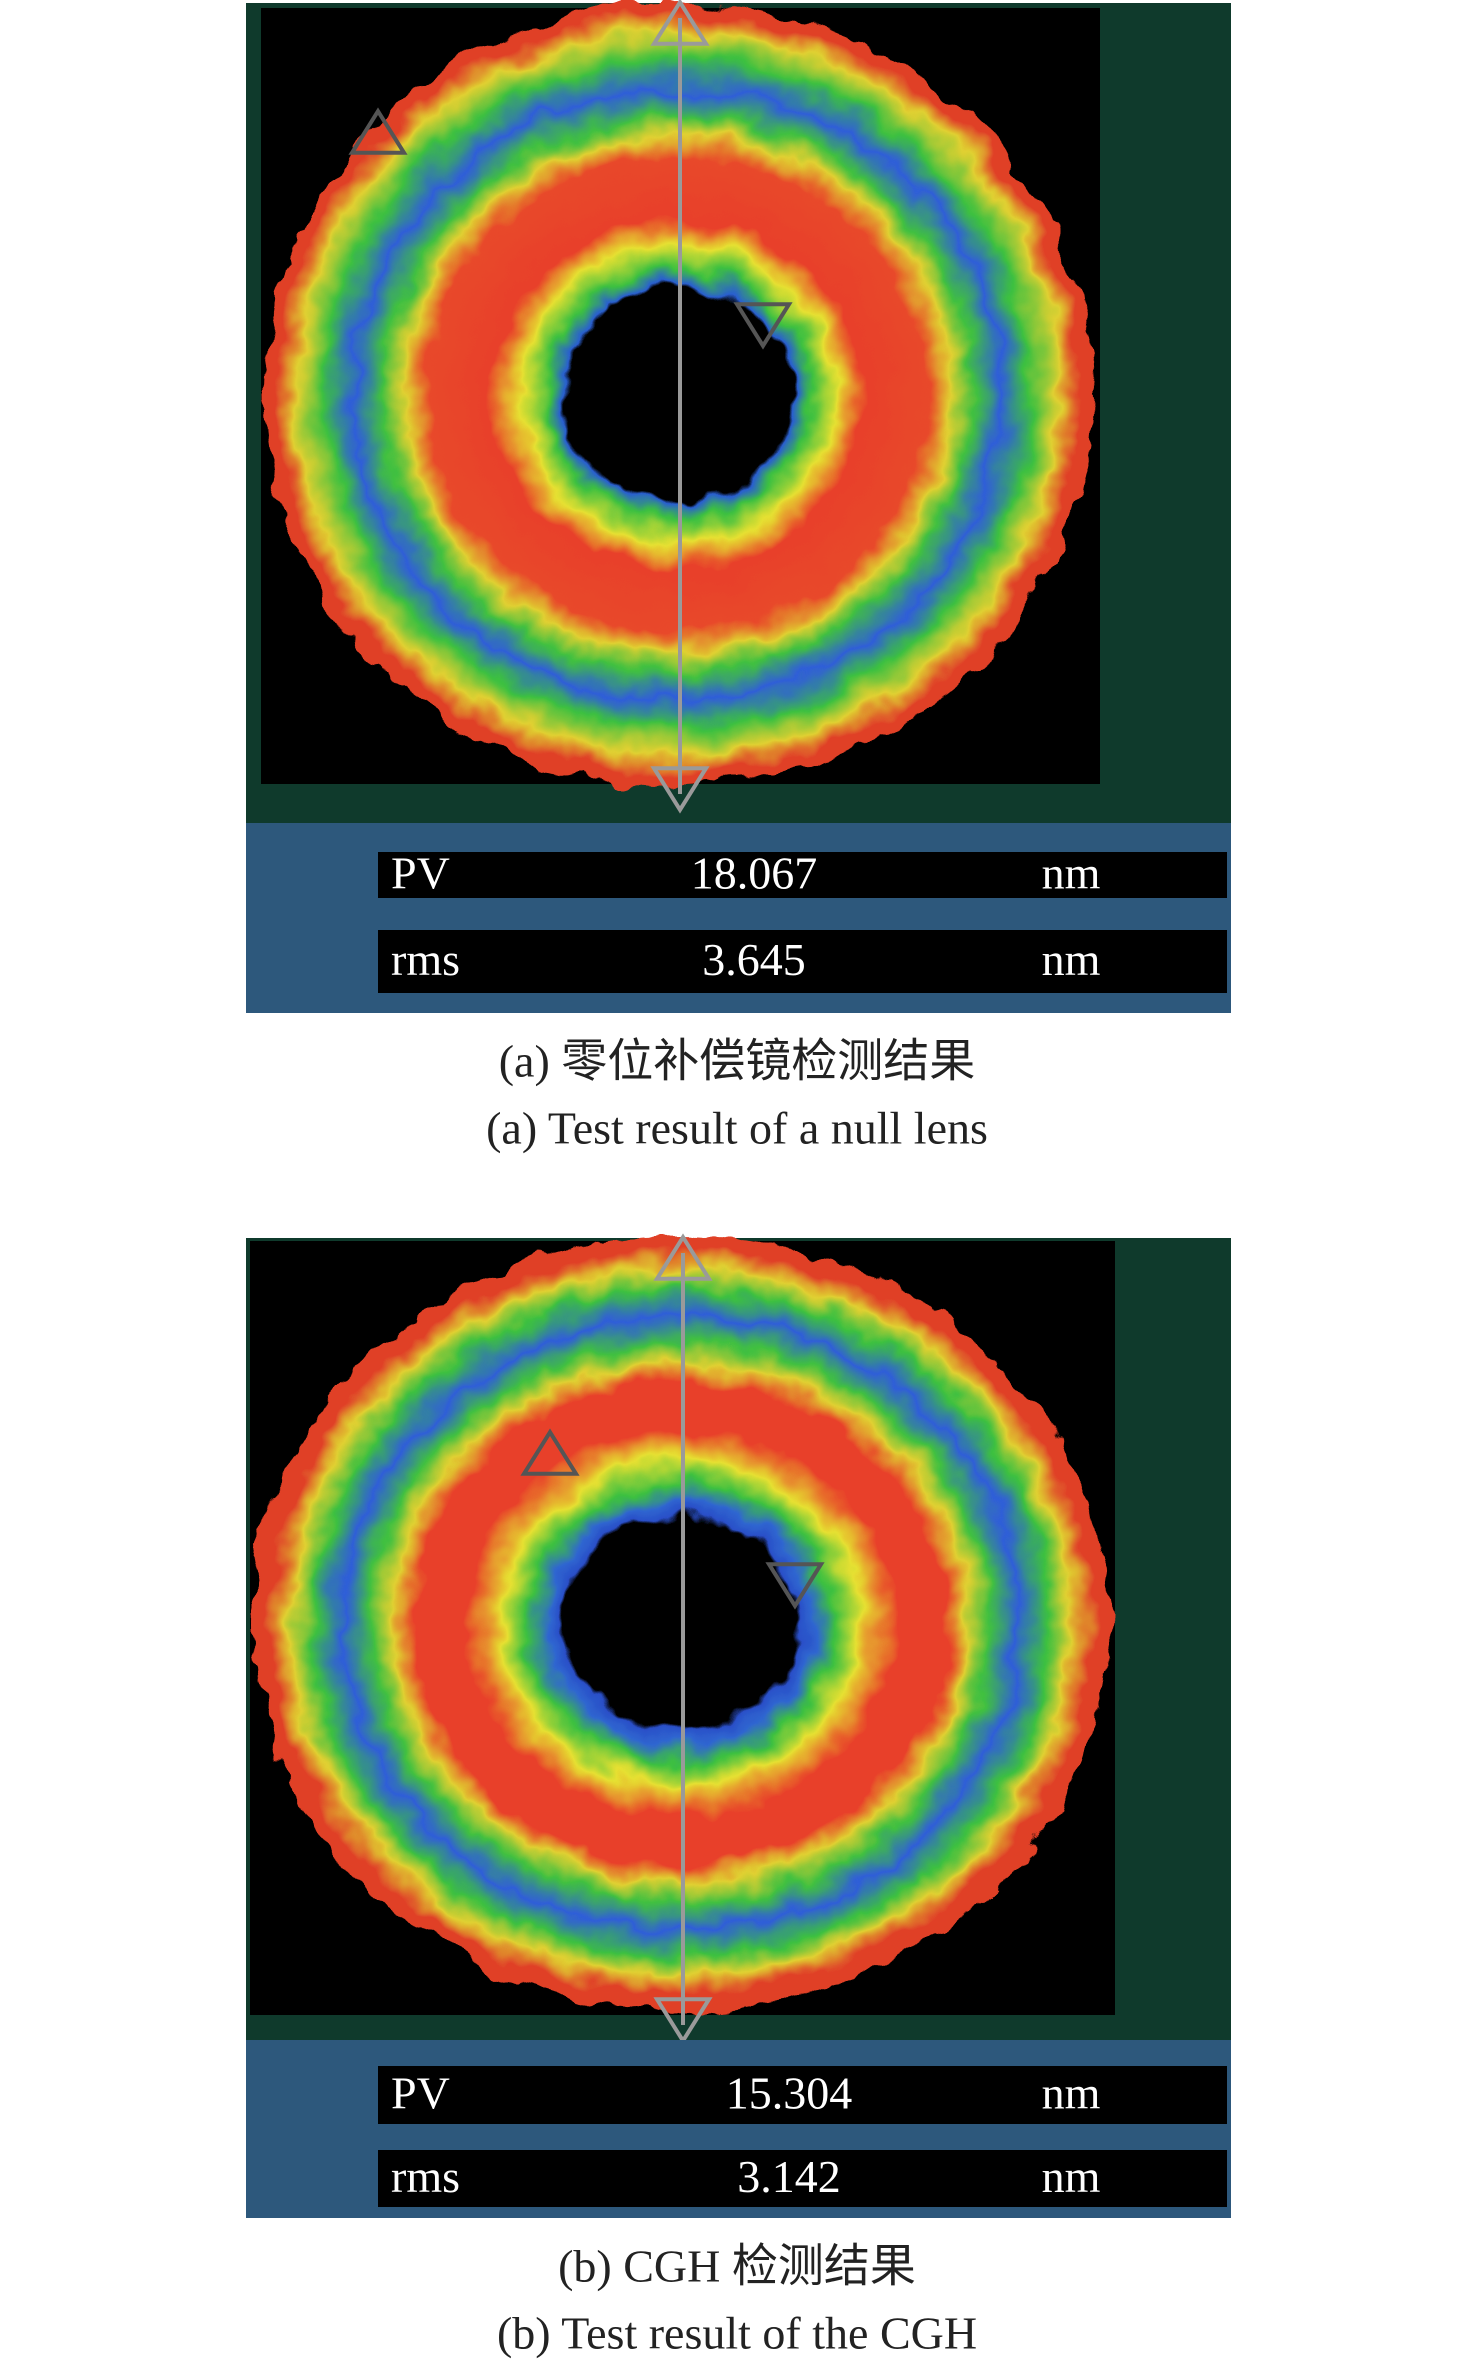 Image resolution: width=1476 pixels, height=2378 pixels. Describe the element at coordinates (737, 2333) in the screenshot. I see `caption-en: (b) Test result of the CGH` at that location.